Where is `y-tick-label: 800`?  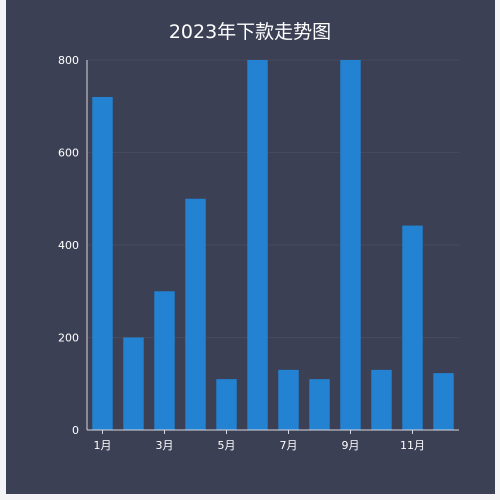 y-tick-label: 800 is located at coordinates (68, 60).